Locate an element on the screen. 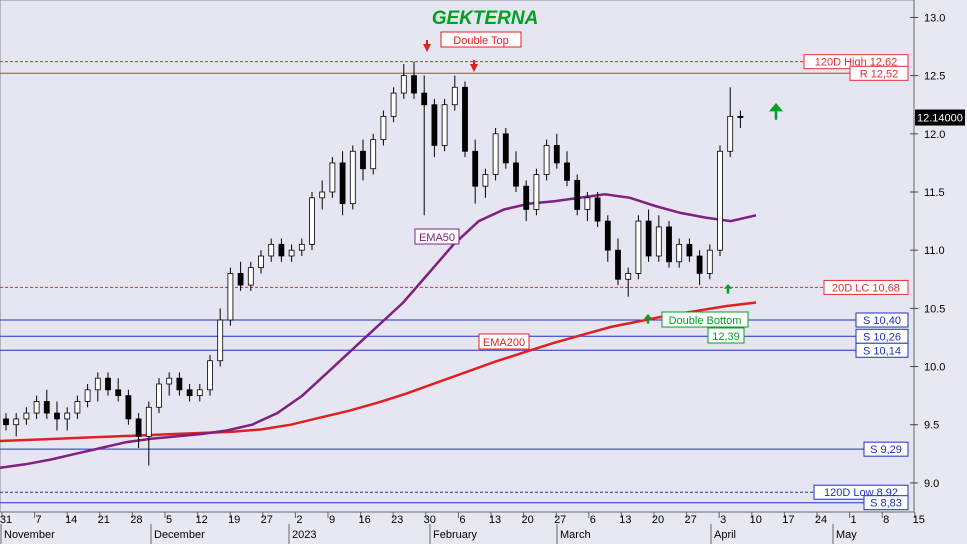  x-tick-label: 1 is located at coordinates (854, 520).